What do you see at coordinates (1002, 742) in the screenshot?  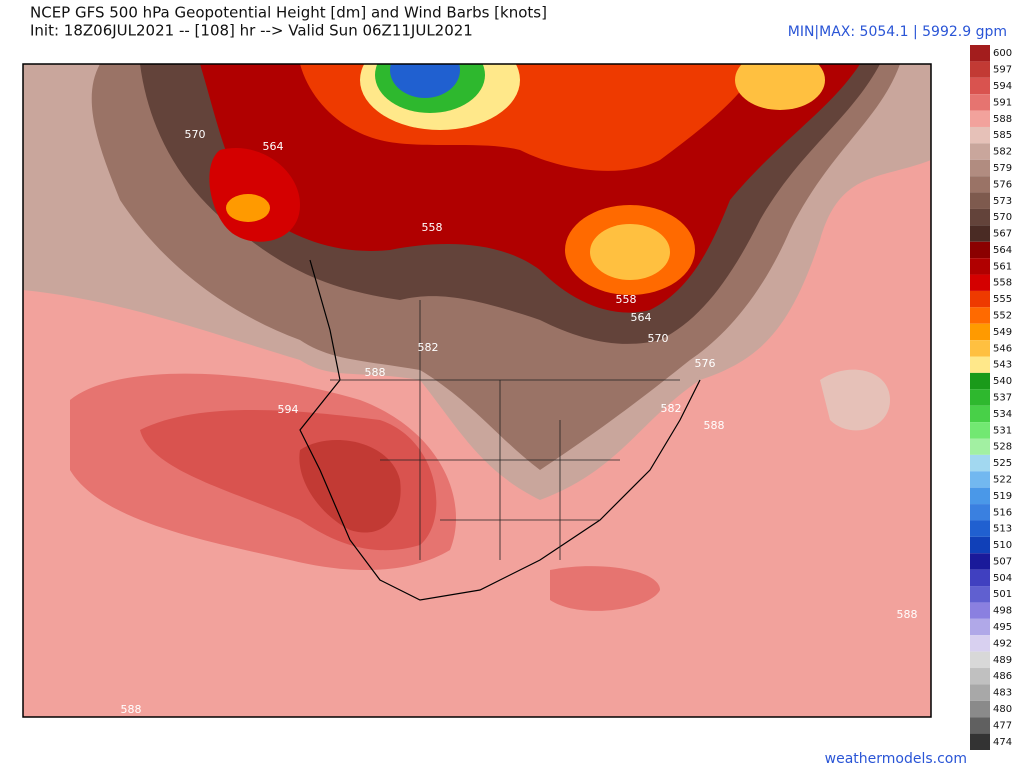 I see `colorbar-label: 474` at bounding box center [1002, 742].